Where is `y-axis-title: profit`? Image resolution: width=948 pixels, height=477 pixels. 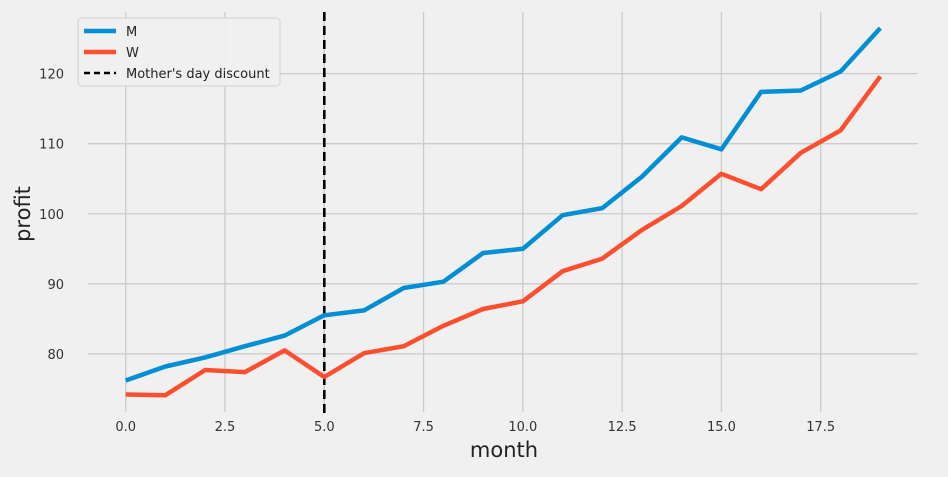
y-axis-title: profit is located at coordinates (23, 214).